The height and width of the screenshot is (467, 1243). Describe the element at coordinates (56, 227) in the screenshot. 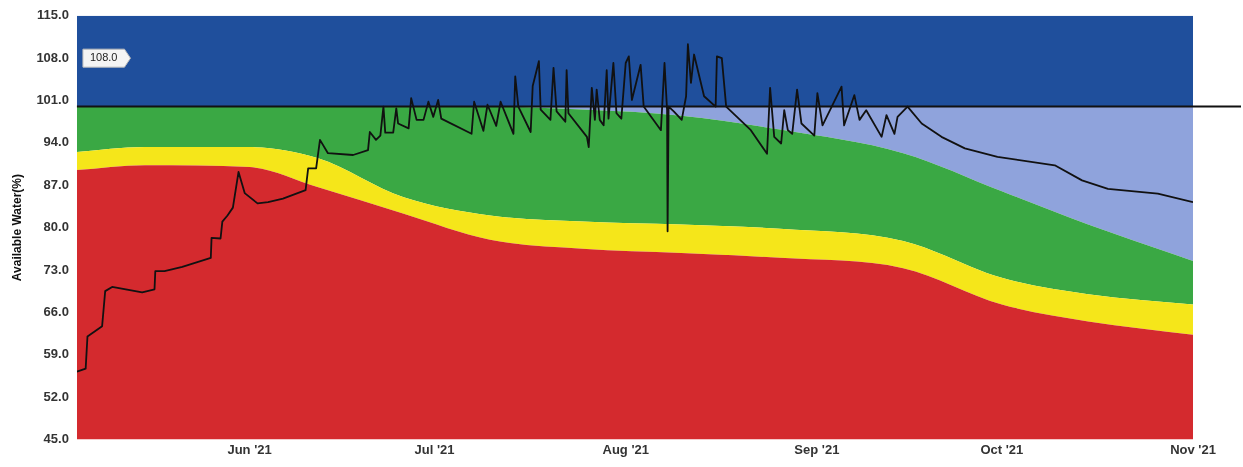

I see `y-tick-label: 80.0` at that location.